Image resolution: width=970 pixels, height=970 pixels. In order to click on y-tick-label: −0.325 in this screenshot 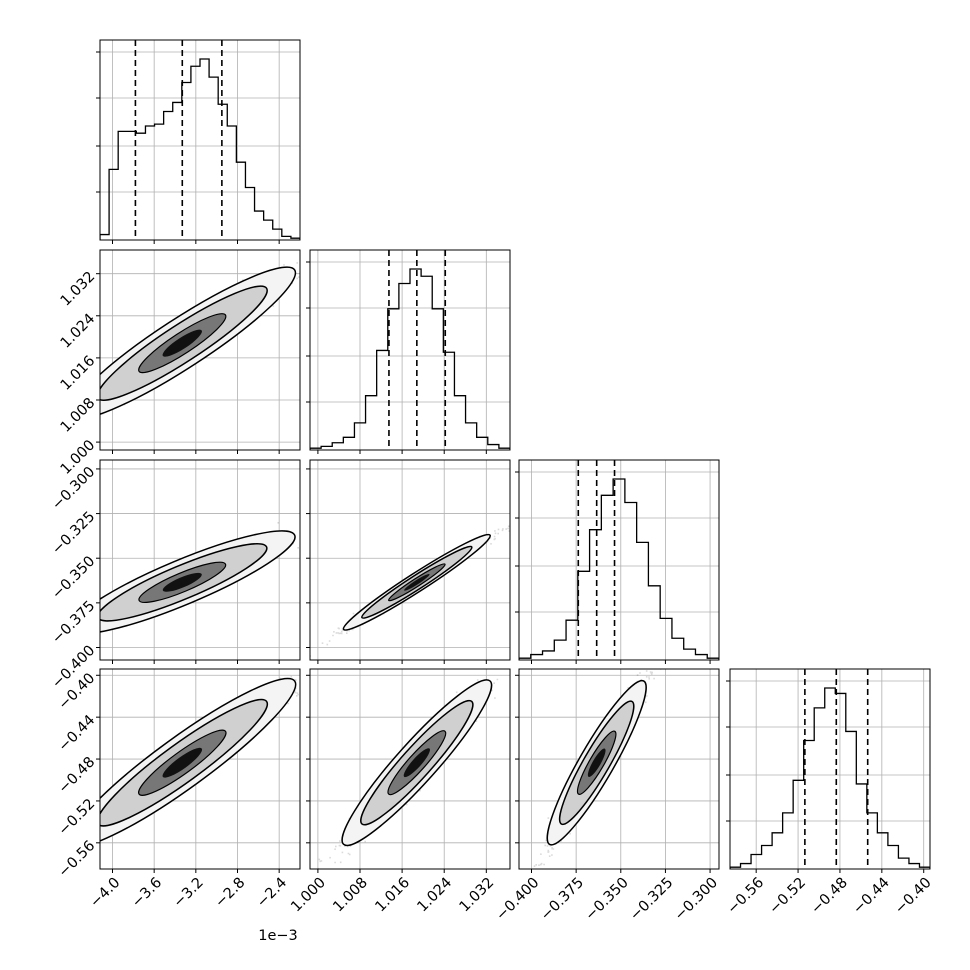, I will do `click(73, 533)`.